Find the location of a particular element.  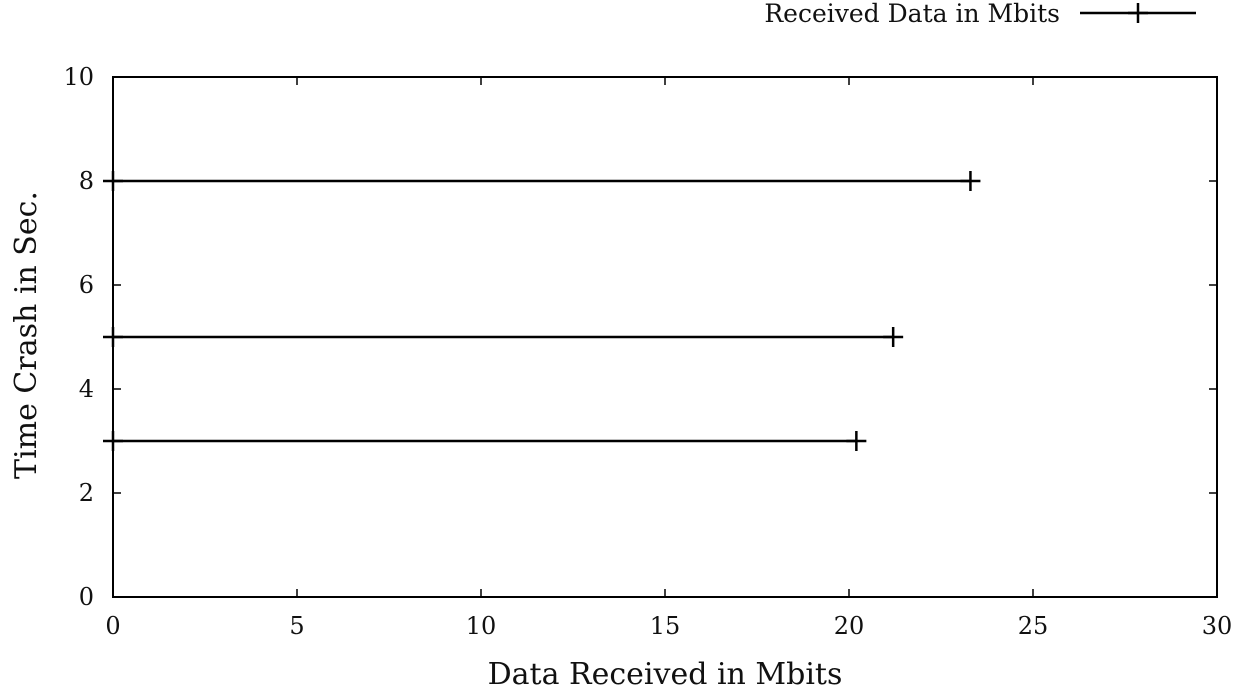

y-tick-label: 4 is located at coordinates (86, 389).